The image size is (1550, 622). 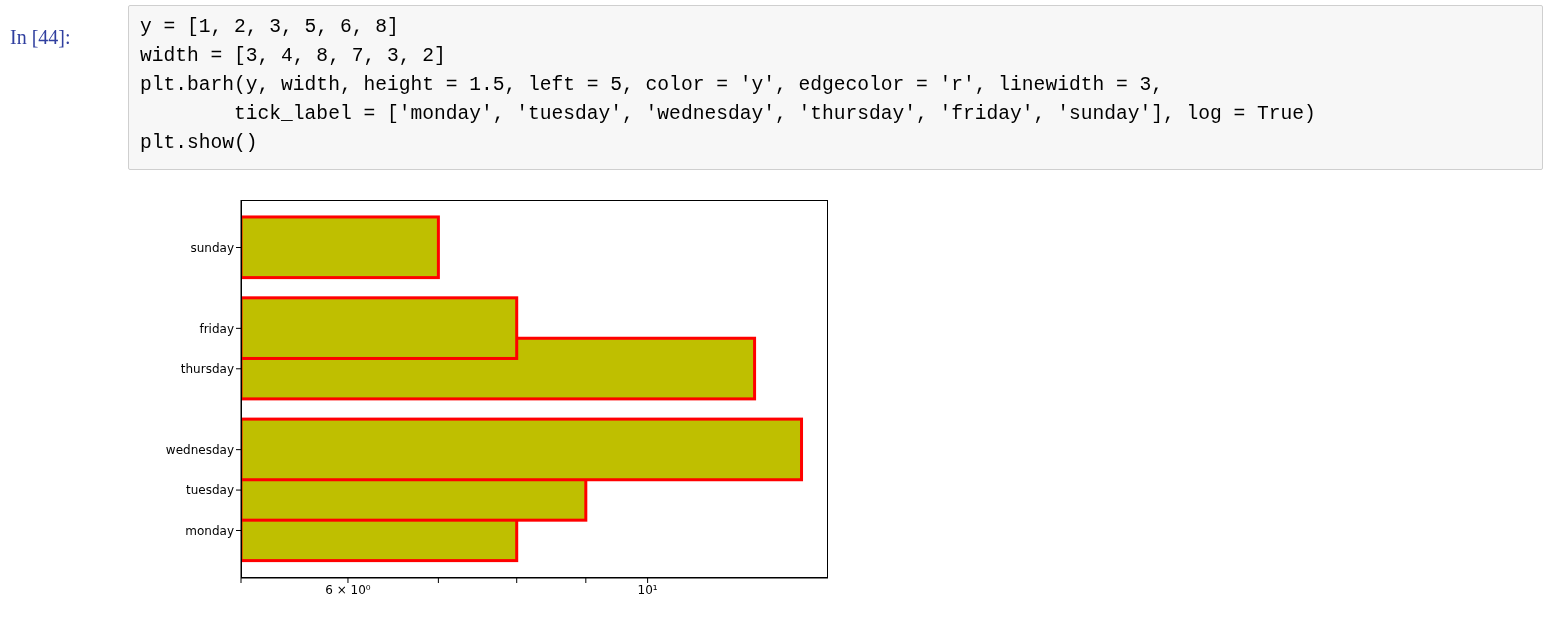 I want to click on y-tick-label: tuesday, so click(x=209, y=490).